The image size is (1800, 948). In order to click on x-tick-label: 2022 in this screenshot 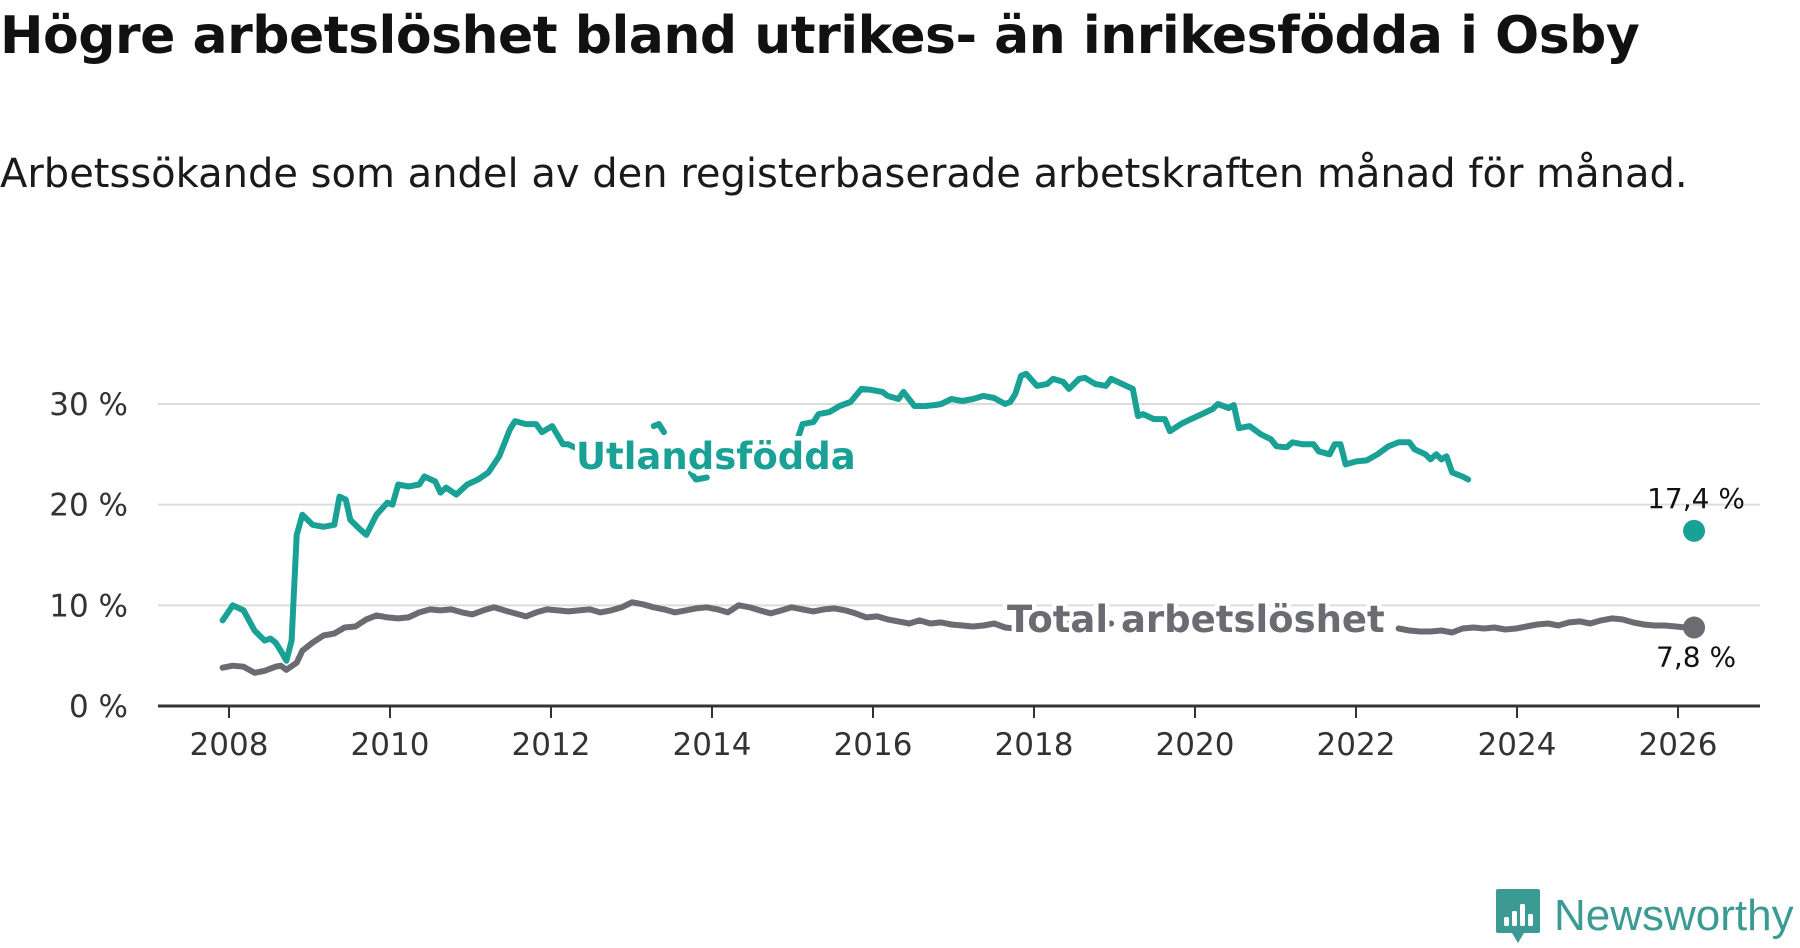, I will do `click(1356, 745)`.